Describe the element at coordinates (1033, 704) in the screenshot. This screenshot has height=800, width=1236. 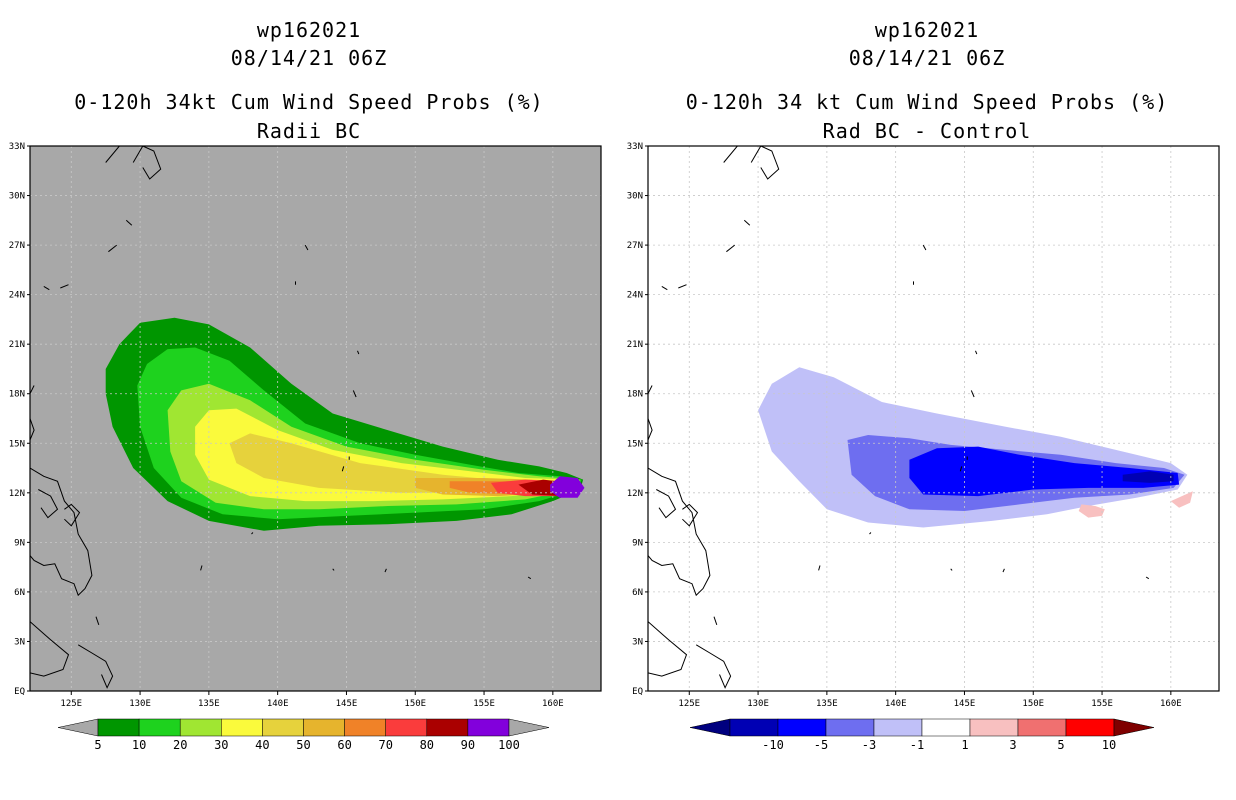
I see `x-tick-label: 150E` at that location.